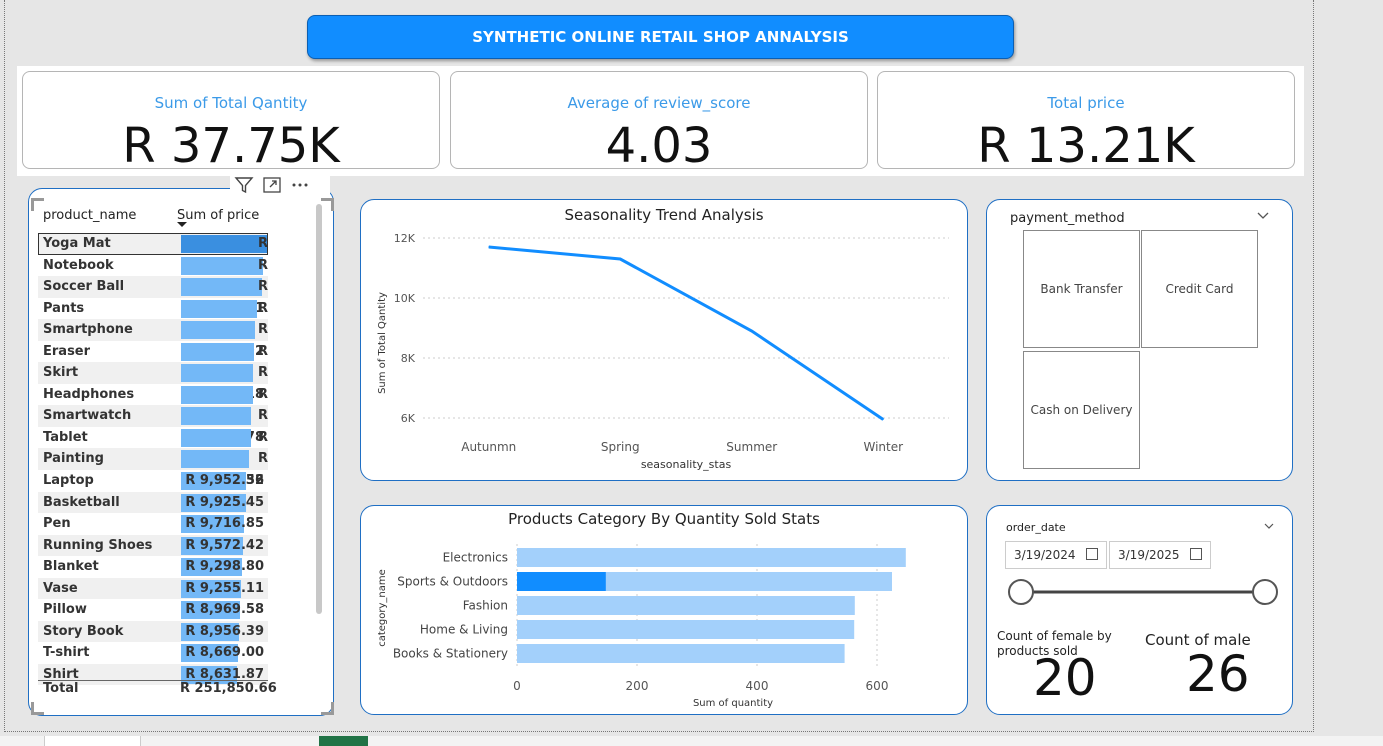 Image resolution: width=1383 pixels, height=746 pixels. I want to click on kpi-label: Sum of Total Qantity, so click(231, 103).